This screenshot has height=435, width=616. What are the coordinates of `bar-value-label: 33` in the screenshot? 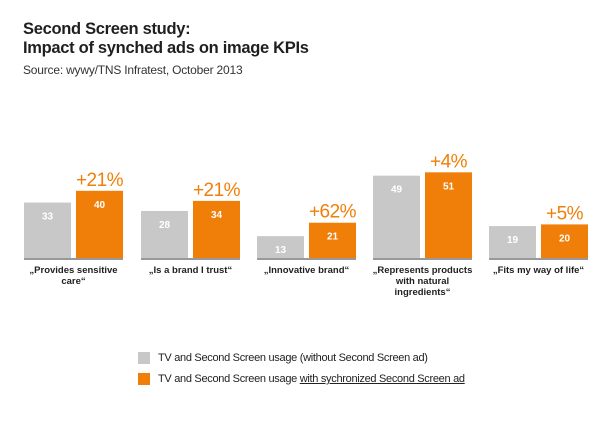 It's located at (48, 217).